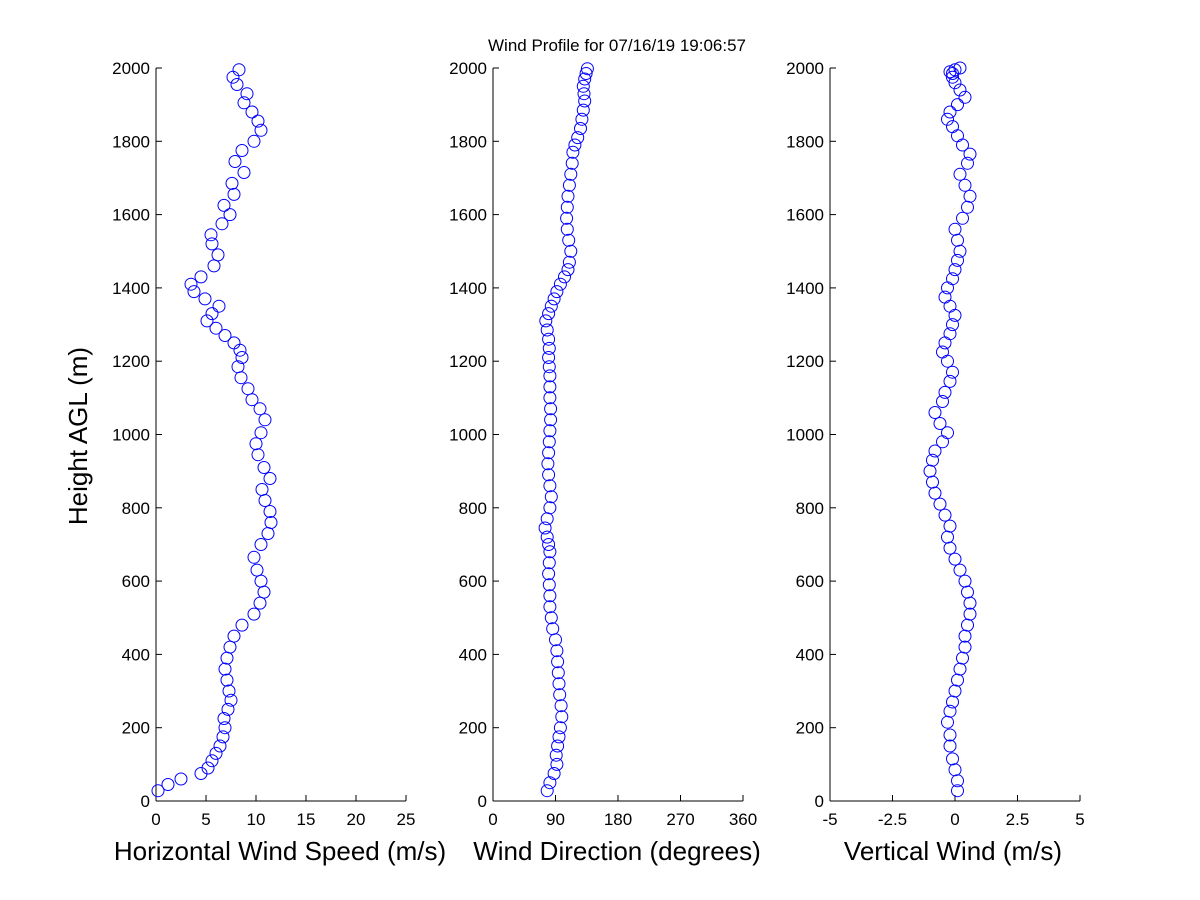  Describe the element at coordinates (356, 819) in the screenshot. I see `x-tick-label: 20` at that location.